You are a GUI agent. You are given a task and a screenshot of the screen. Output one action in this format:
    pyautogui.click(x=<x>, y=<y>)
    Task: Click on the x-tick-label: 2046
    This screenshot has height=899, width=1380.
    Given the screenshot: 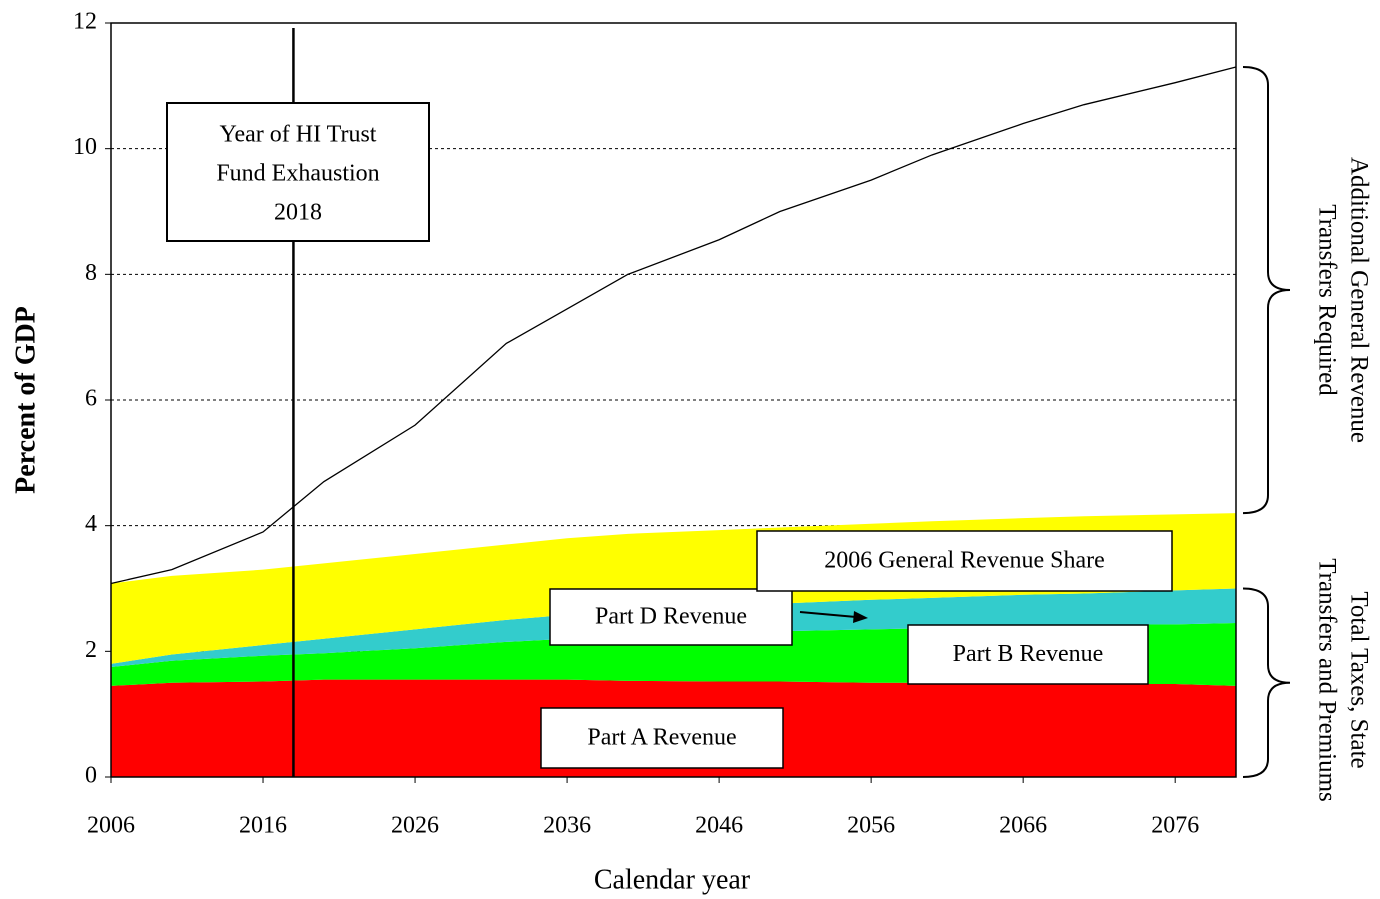 What is the action you would take?
    pyautogui.click(x=719, y=826)
    